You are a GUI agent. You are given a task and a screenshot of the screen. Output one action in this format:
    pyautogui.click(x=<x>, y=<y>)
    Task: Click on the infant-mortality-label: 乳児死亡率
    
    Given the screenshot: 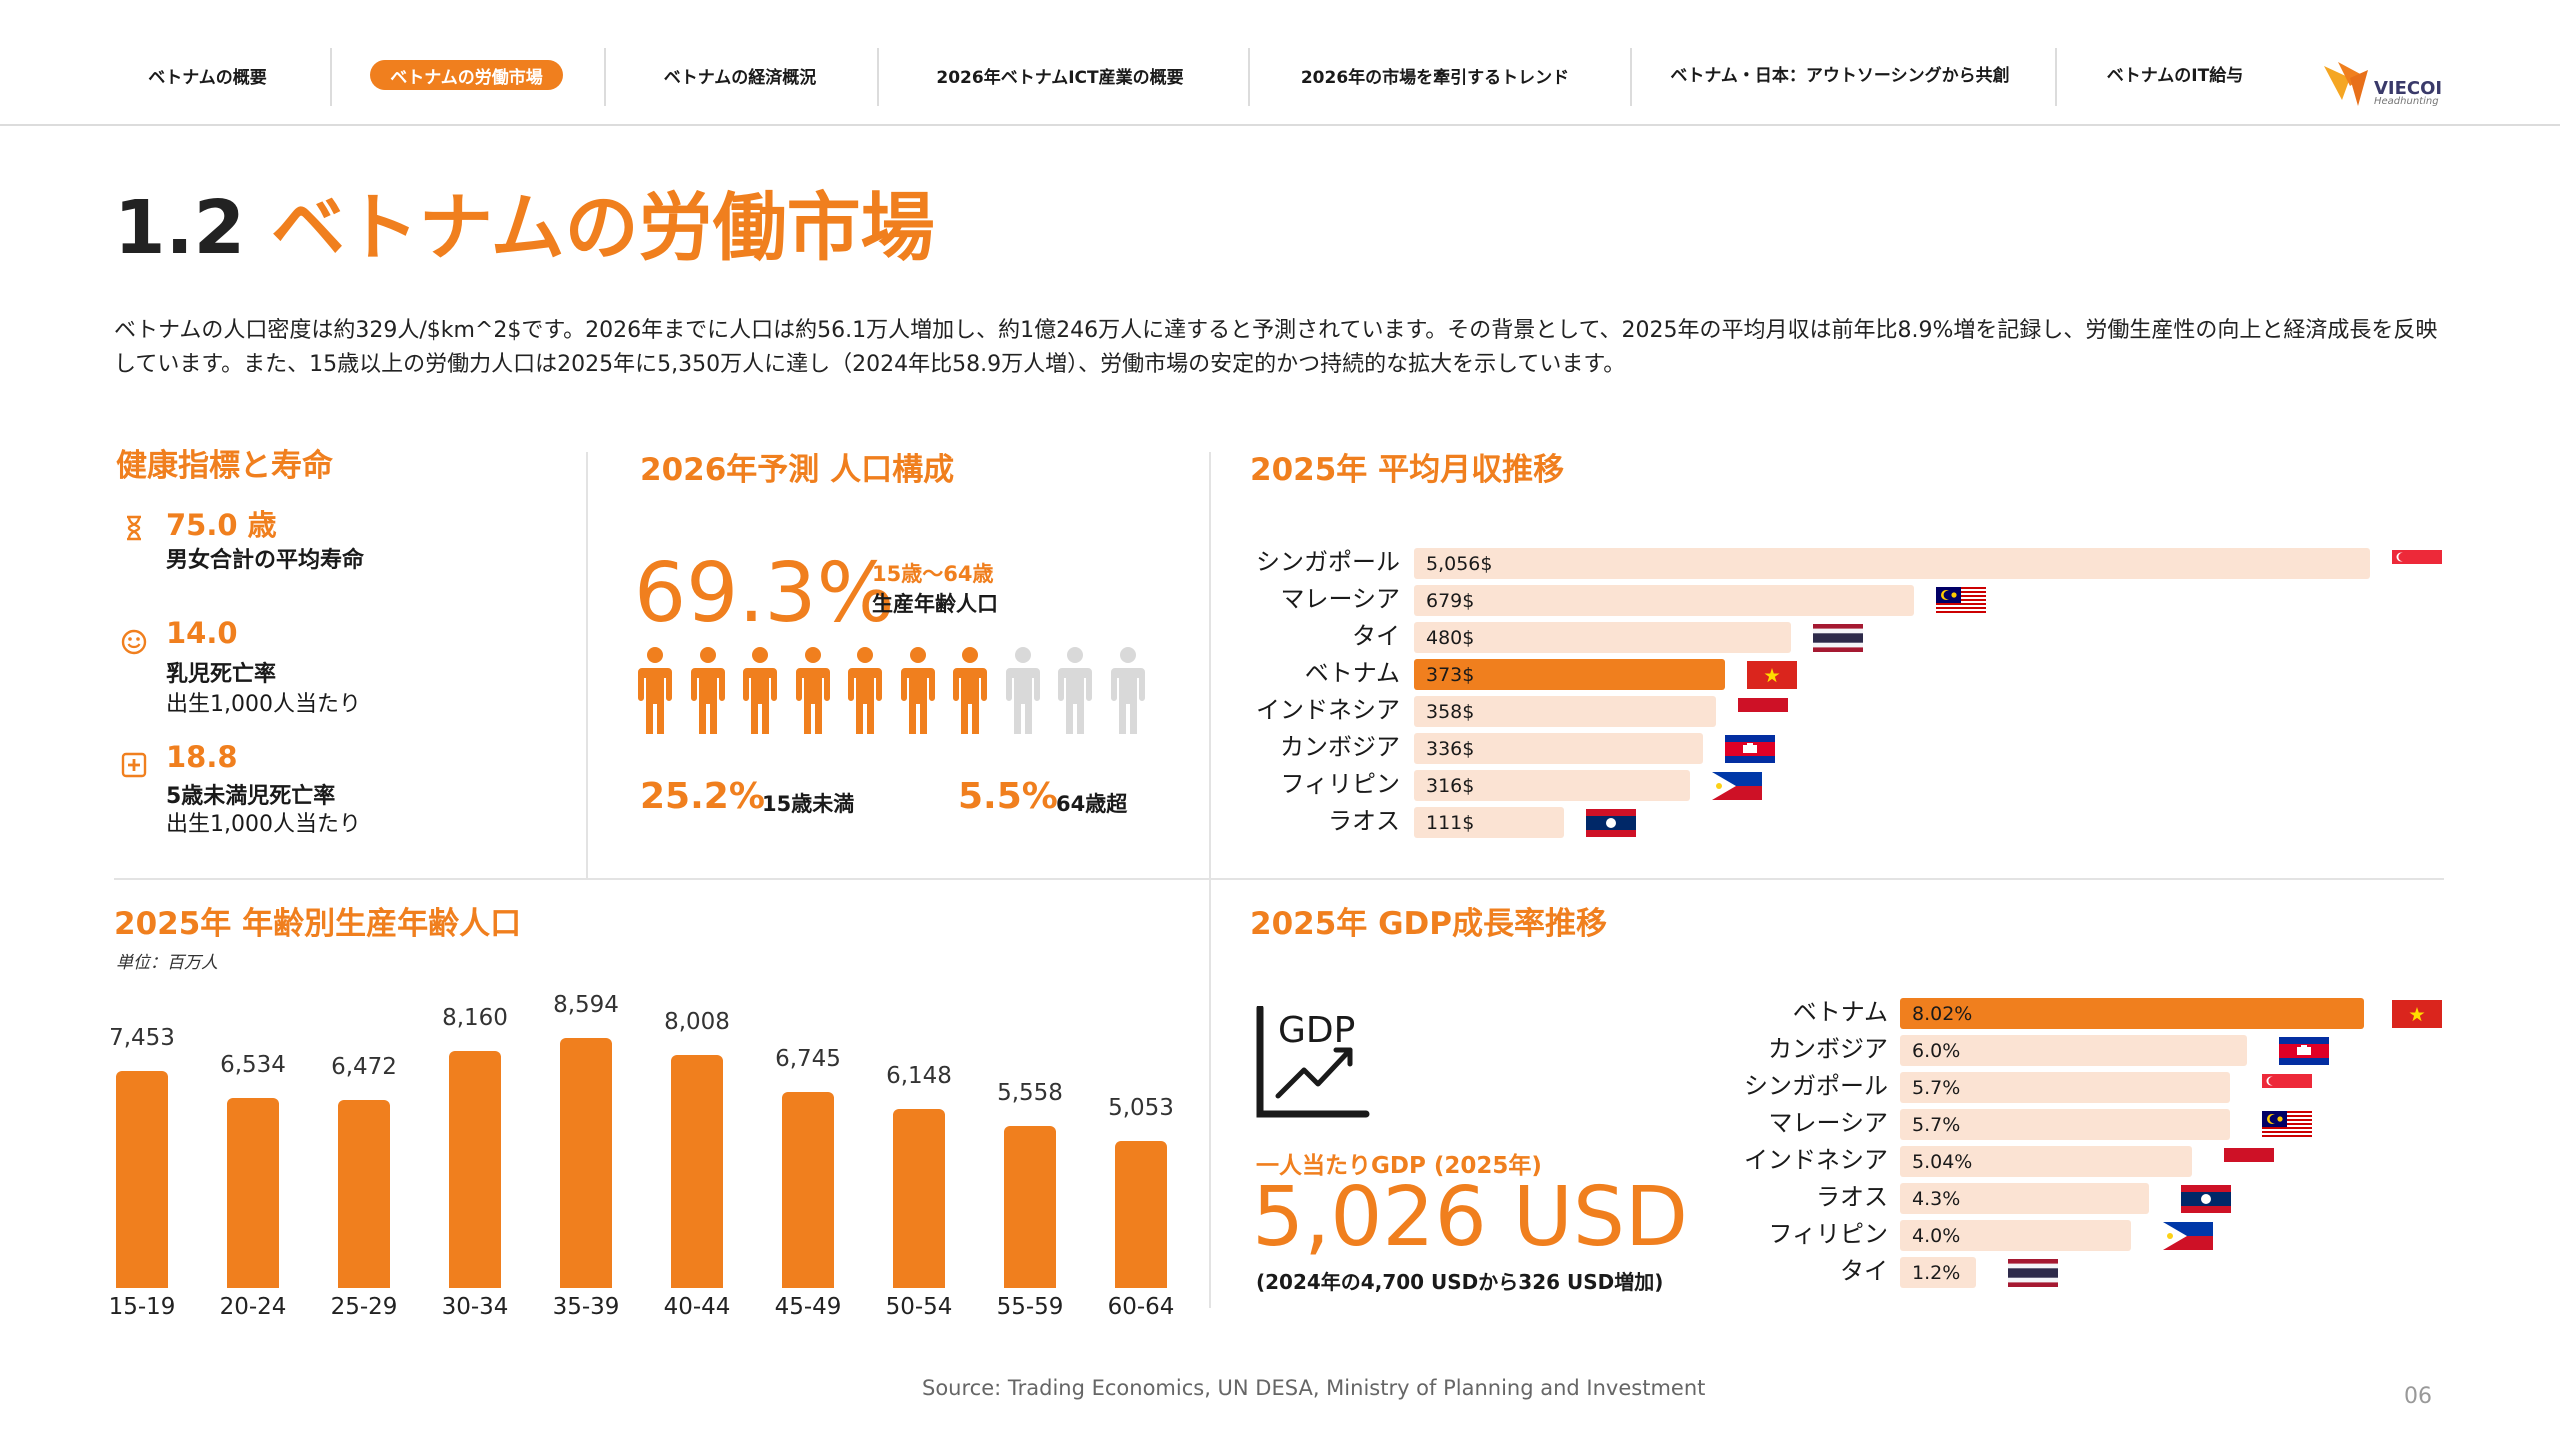 What is the action you would take?
    pyautogui.click(x=221, y=674)
    